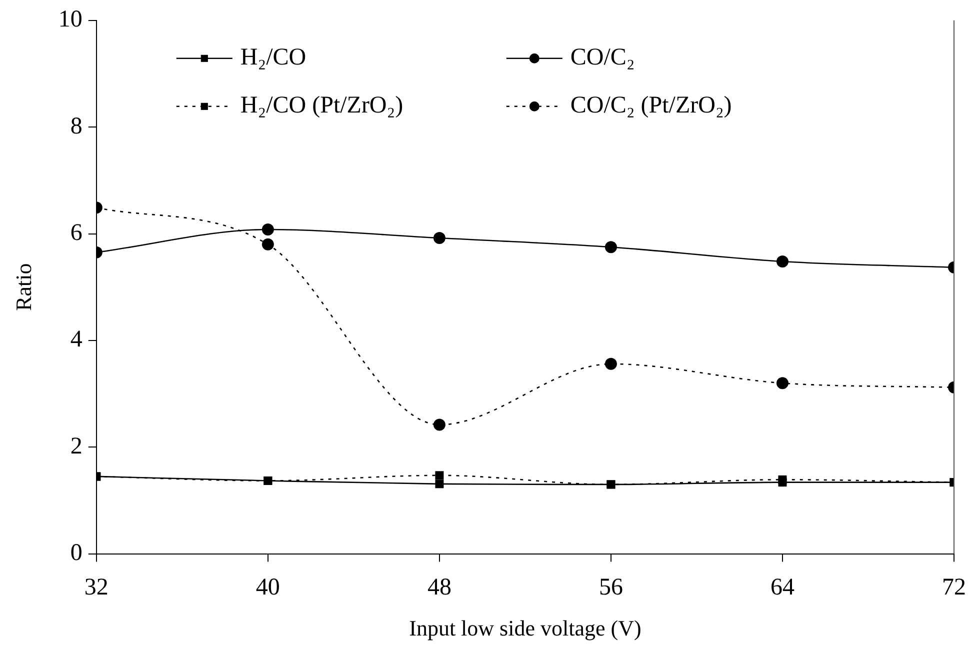  Describe the element at coordinates (23, 287) in the screenshot. I see `y-axis-title: Ratio` at that location.